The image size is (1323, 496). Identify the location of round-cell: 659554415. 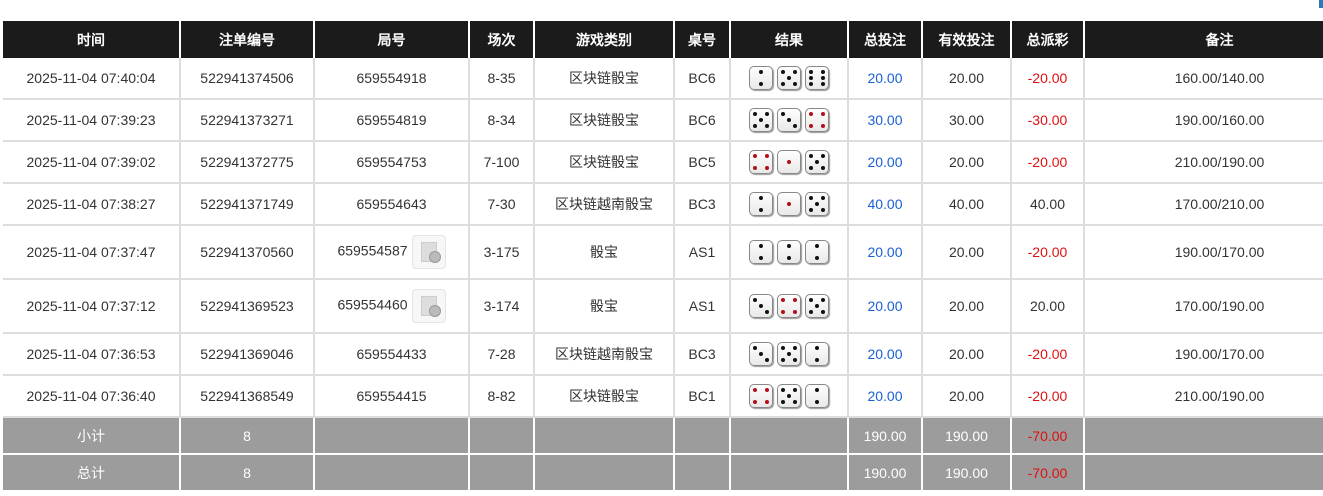
(392, 396).